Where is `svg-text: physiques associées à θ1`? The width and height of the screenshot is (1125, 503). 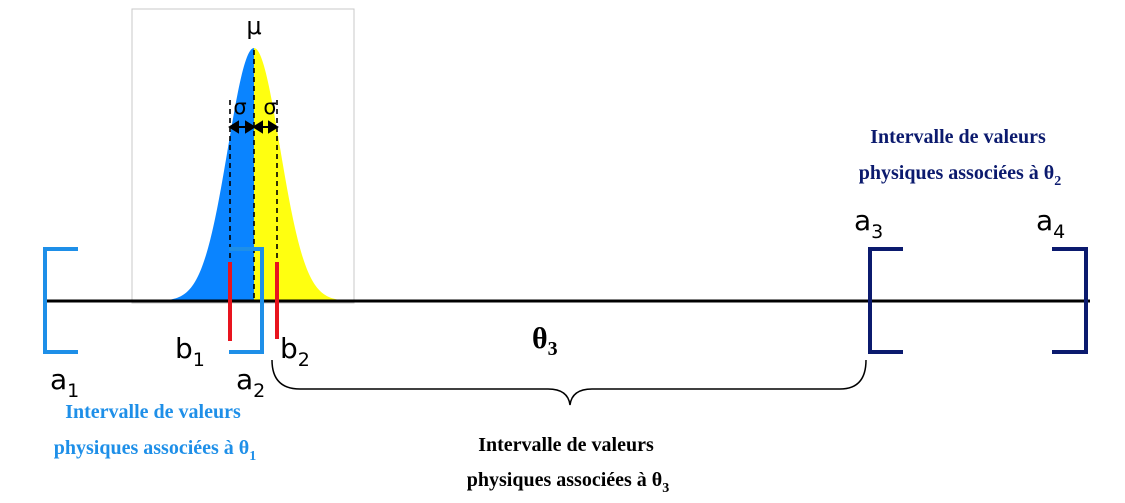 svg-text: physiques associées à θ1 is located at coordinates (155, 450).